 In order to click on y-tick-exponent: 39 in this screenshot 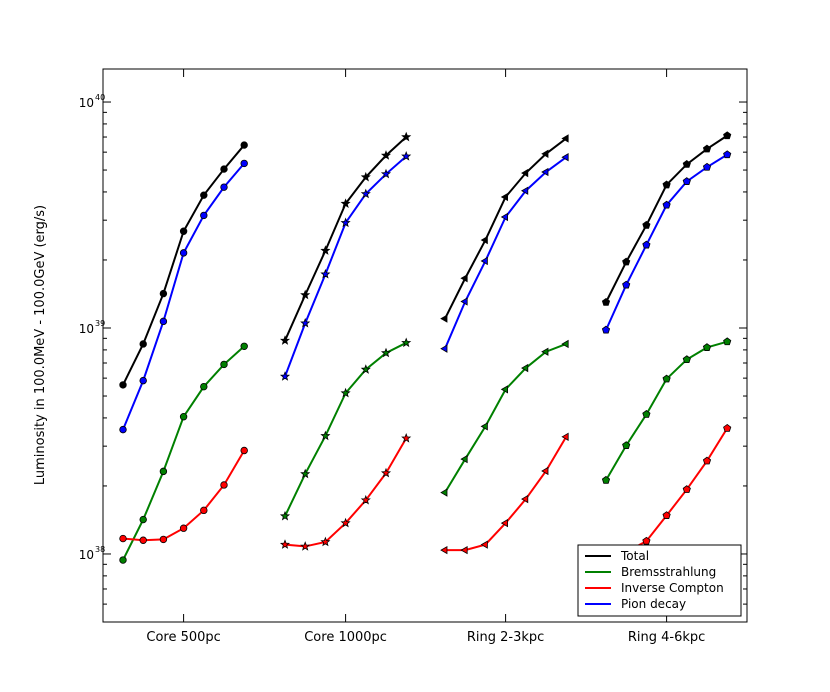, I will do `click(100, 323)`.